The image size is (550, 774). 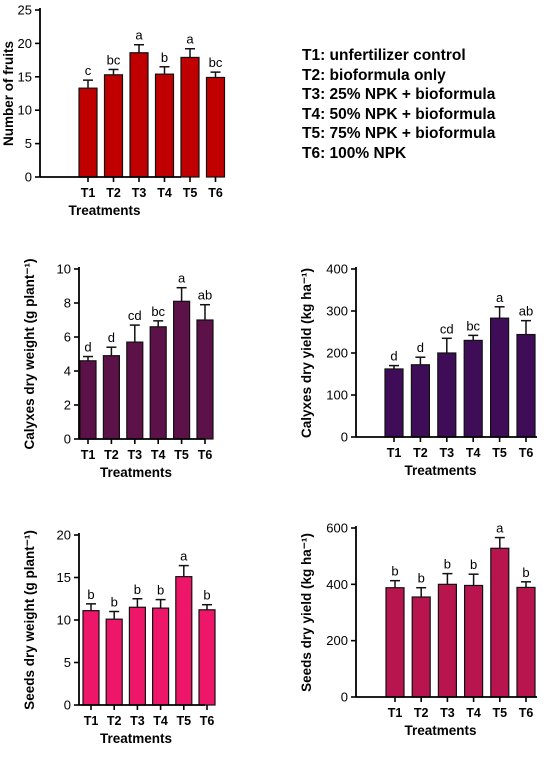 What do you see at coordinates (399, 95) in the screenshot?
I see `legend-item-t3: T3: 25% NPK + bioformula` at bounding box center [399, 95].